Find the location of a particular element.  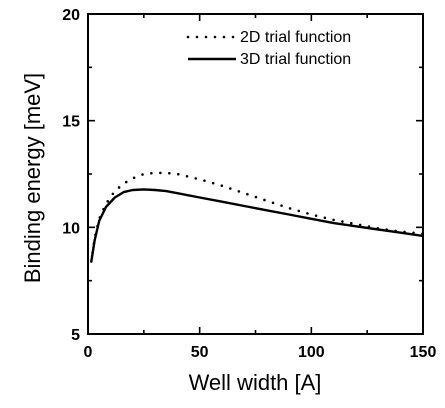

x-tick-label: 150 is located at coordinates (423, 352).